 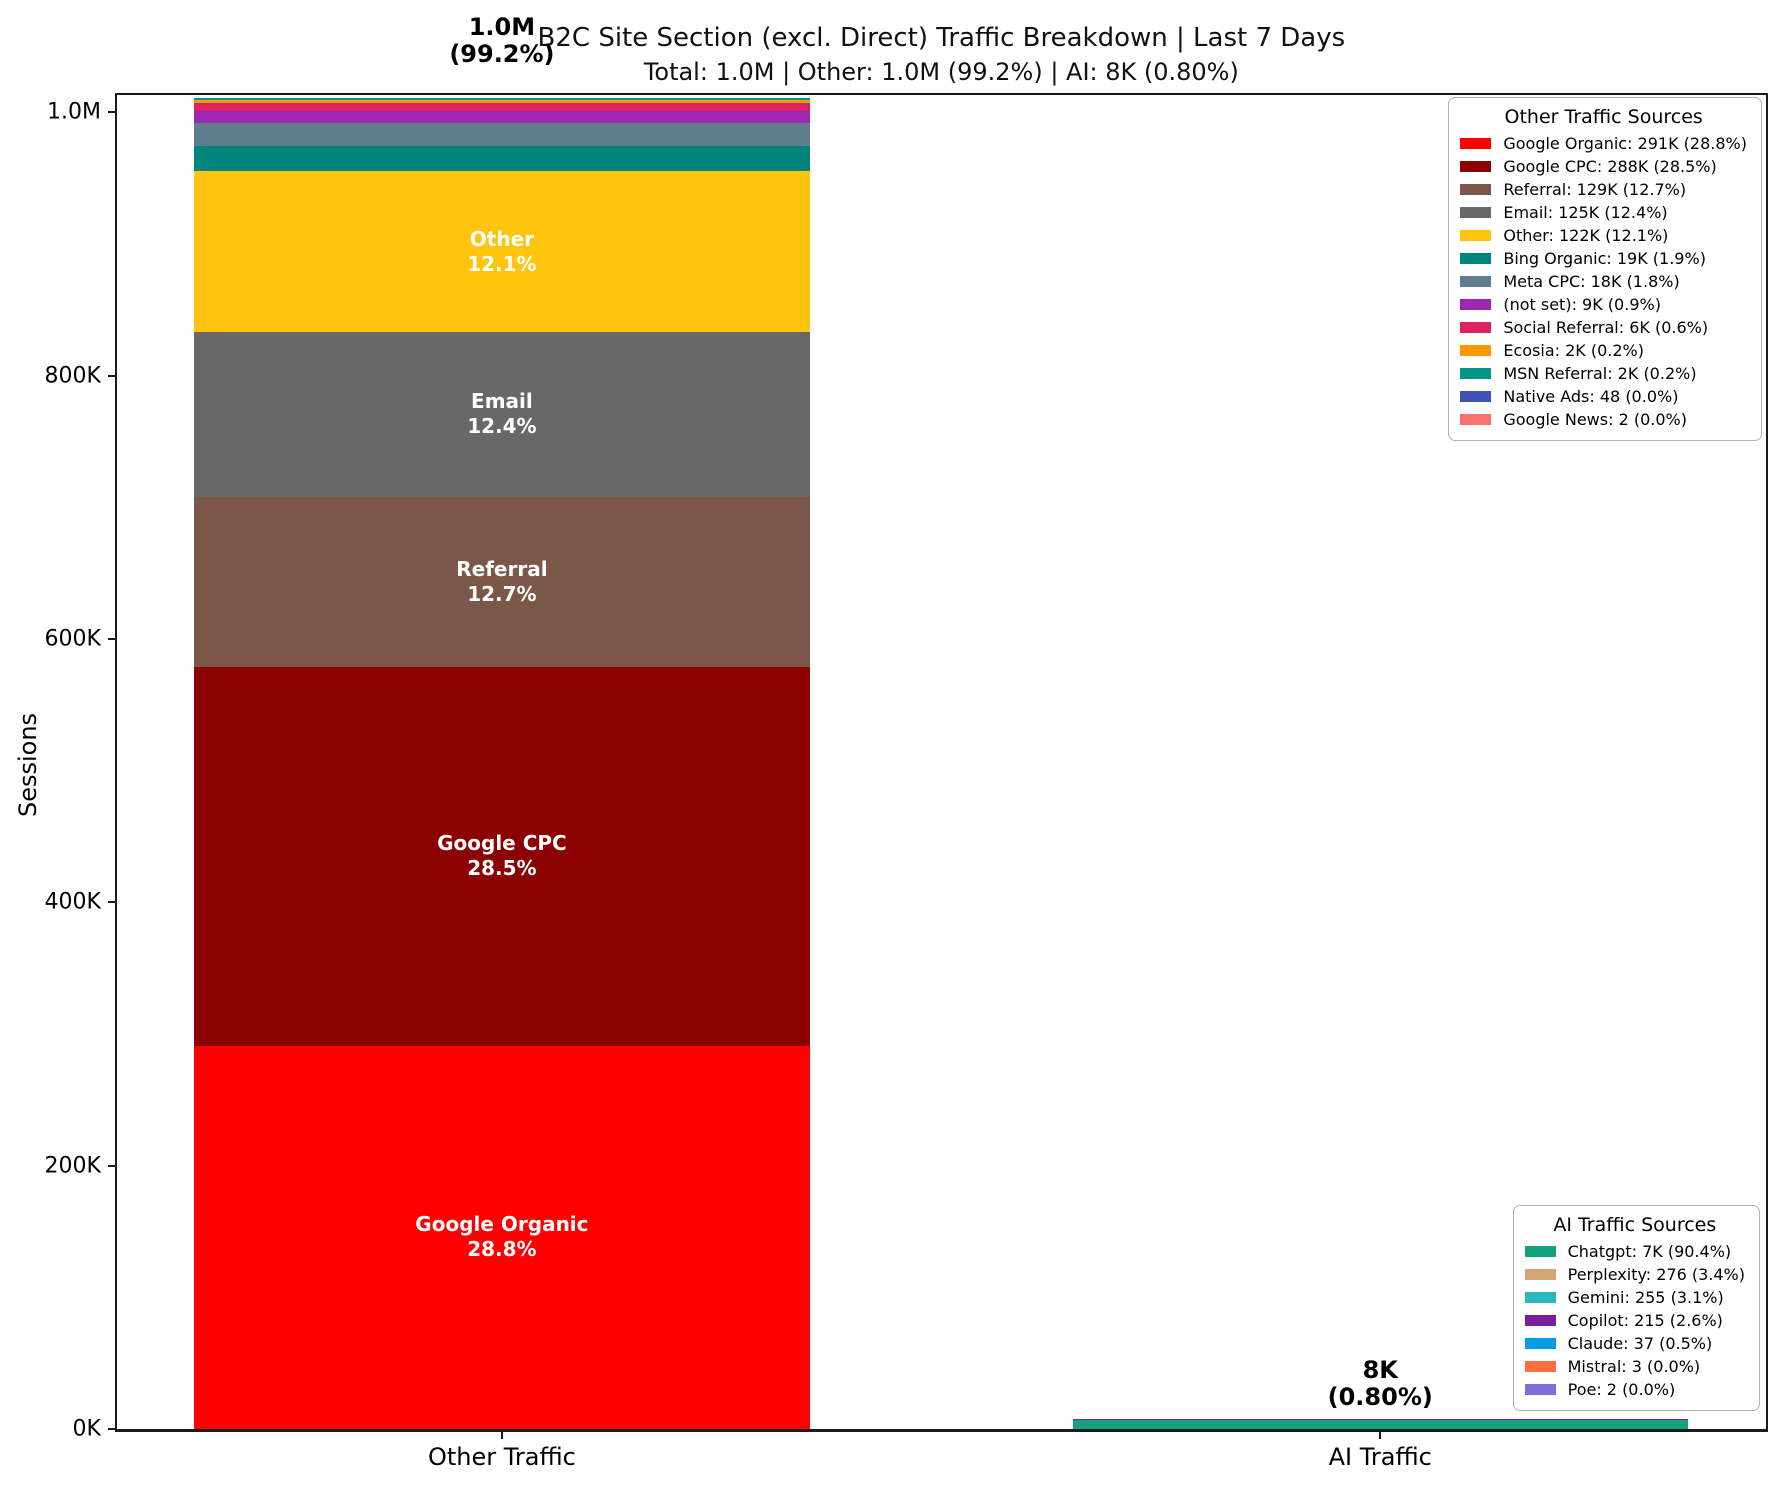 I want to click on legend-item-social-referral: Social Referral: 6K (0.6%), so click(x=1603, y=327).